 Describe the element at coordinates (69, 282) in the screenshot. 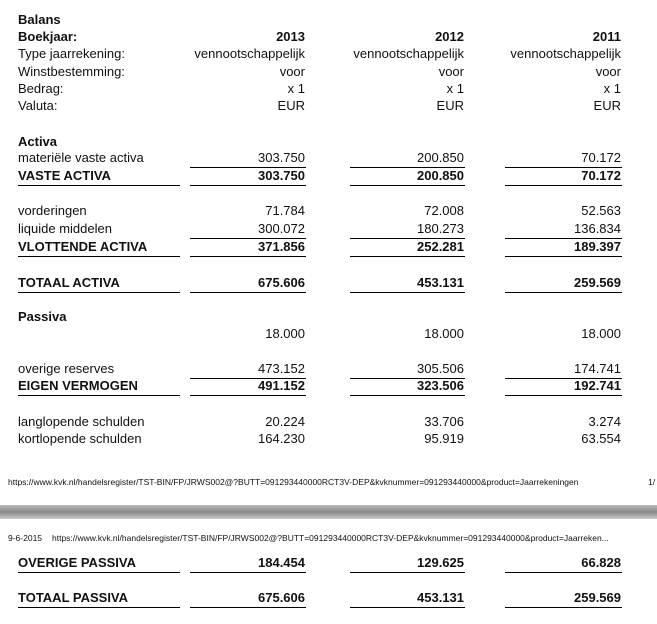

I see `row-label: TOTAAL ACTIVA` at that location.